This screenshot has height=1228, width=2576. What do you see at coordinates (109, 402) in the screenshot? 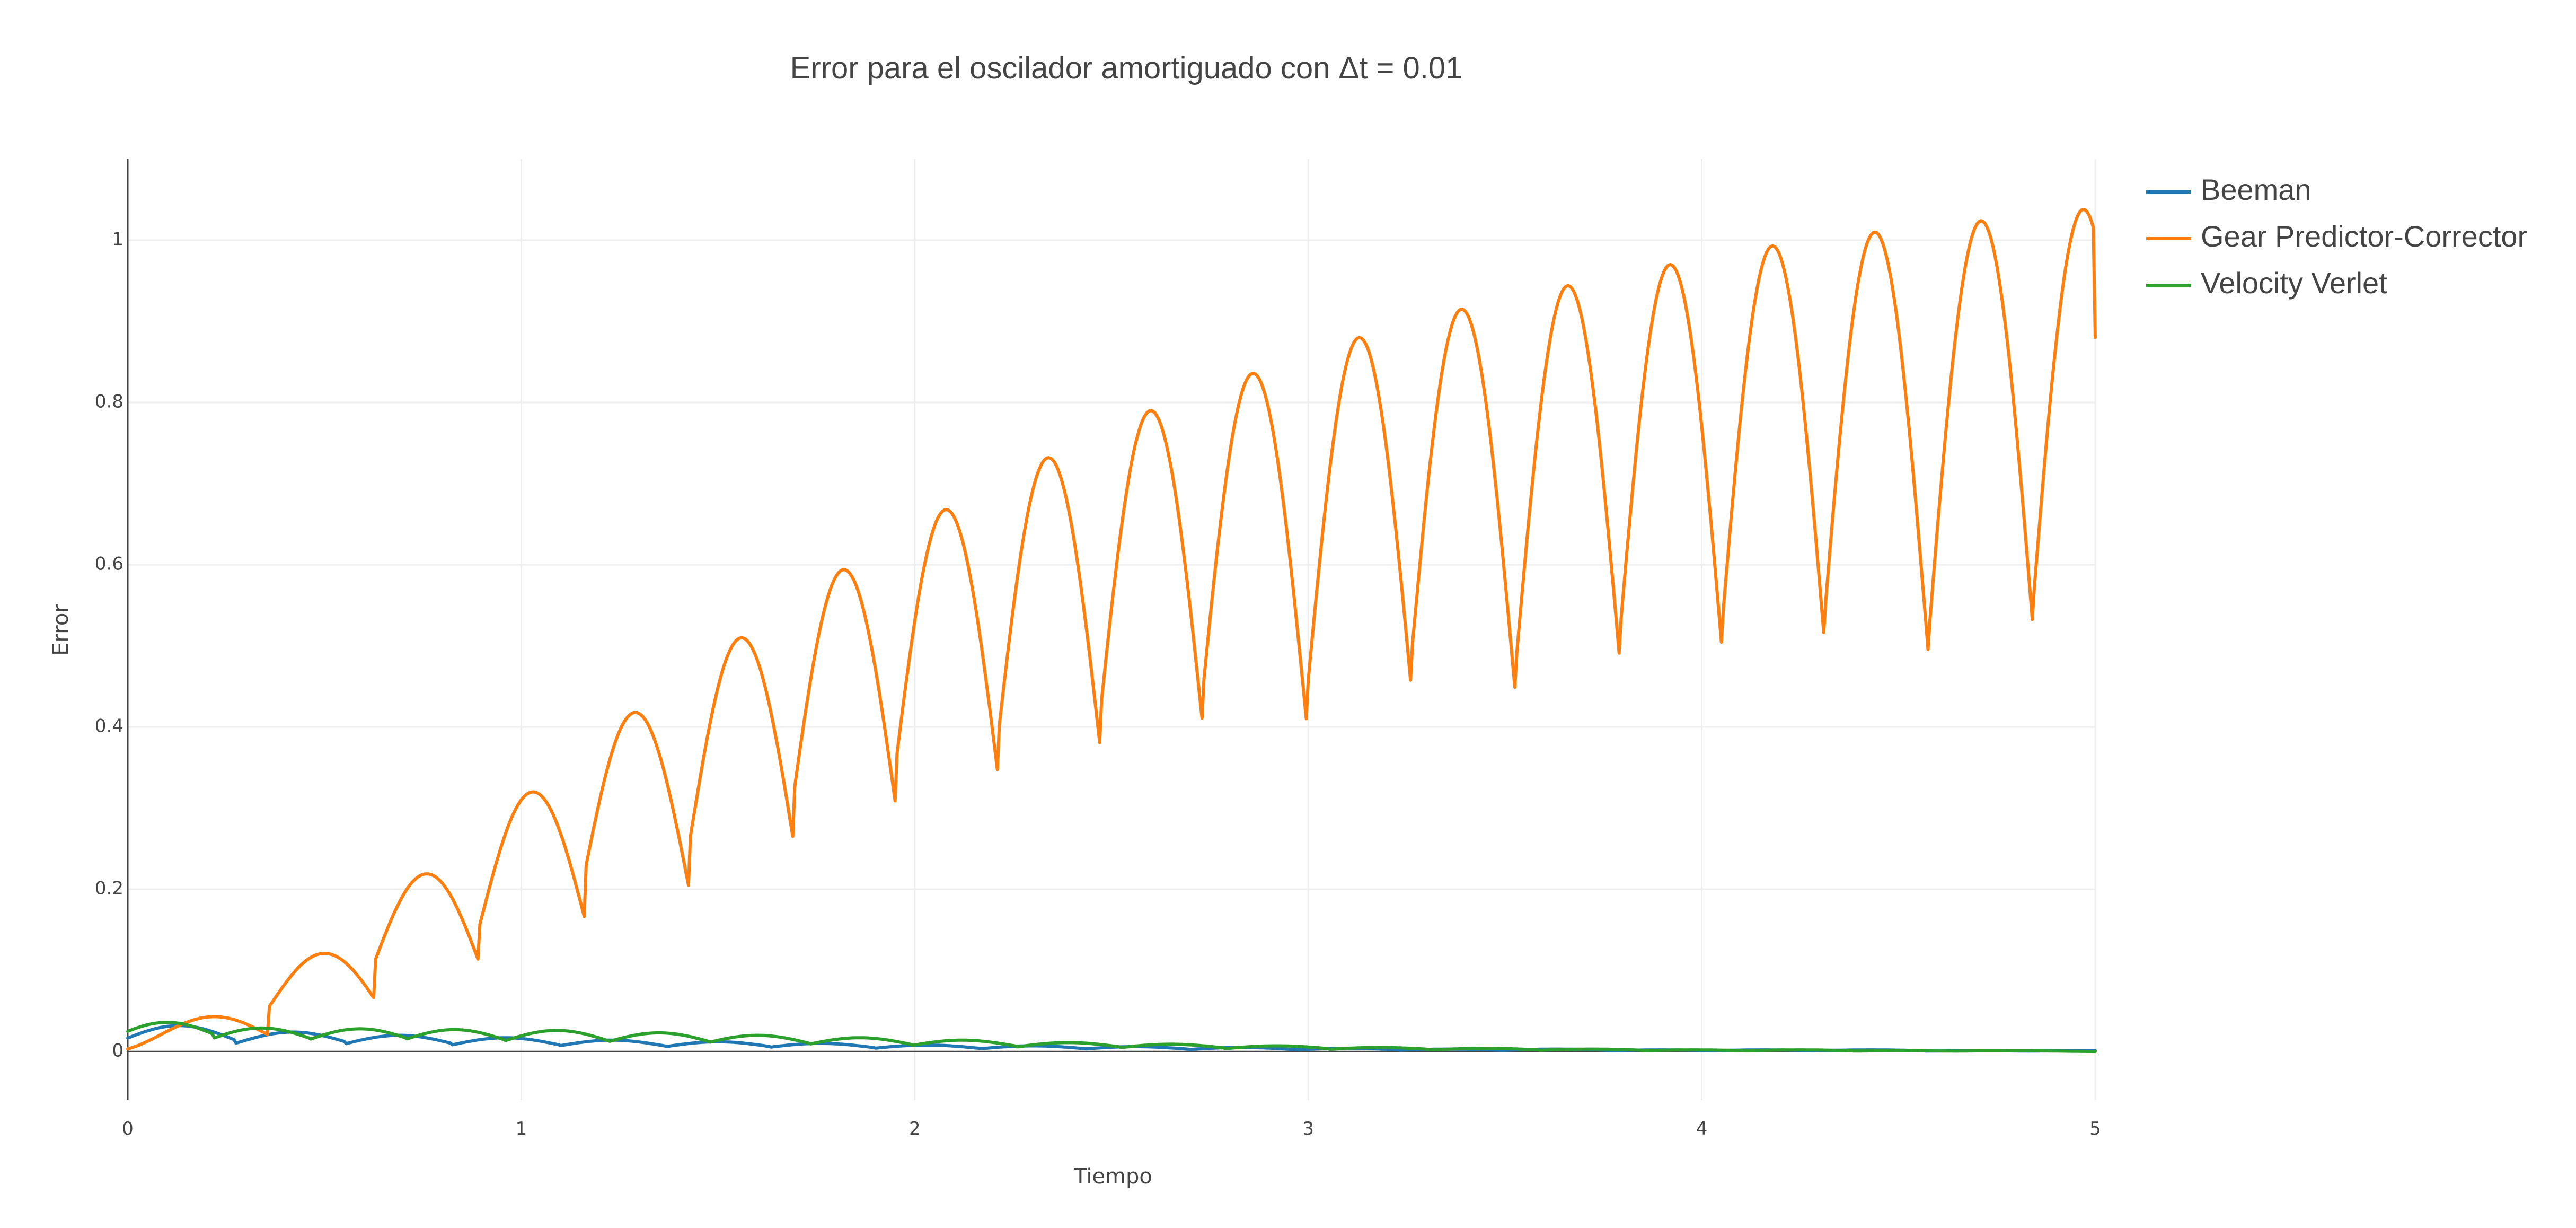
I see `y-tick-label: 0.8` at bounding box center [109, 402].